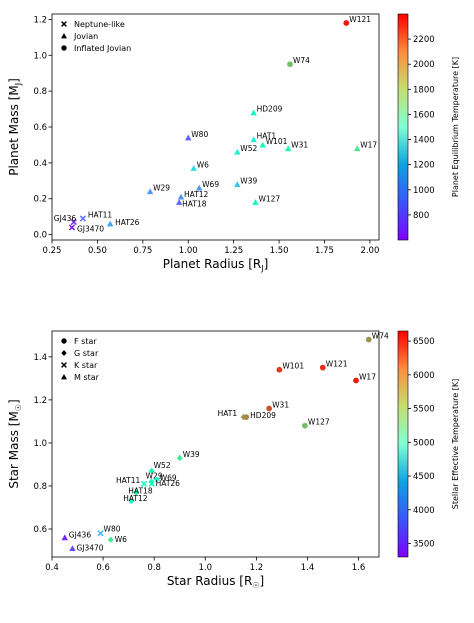 This screenshot has width=474, height=623. Describe the element at coordinates (424, 410) in the screenshot. I see `colorbar-tick-label: 5500` at that location.